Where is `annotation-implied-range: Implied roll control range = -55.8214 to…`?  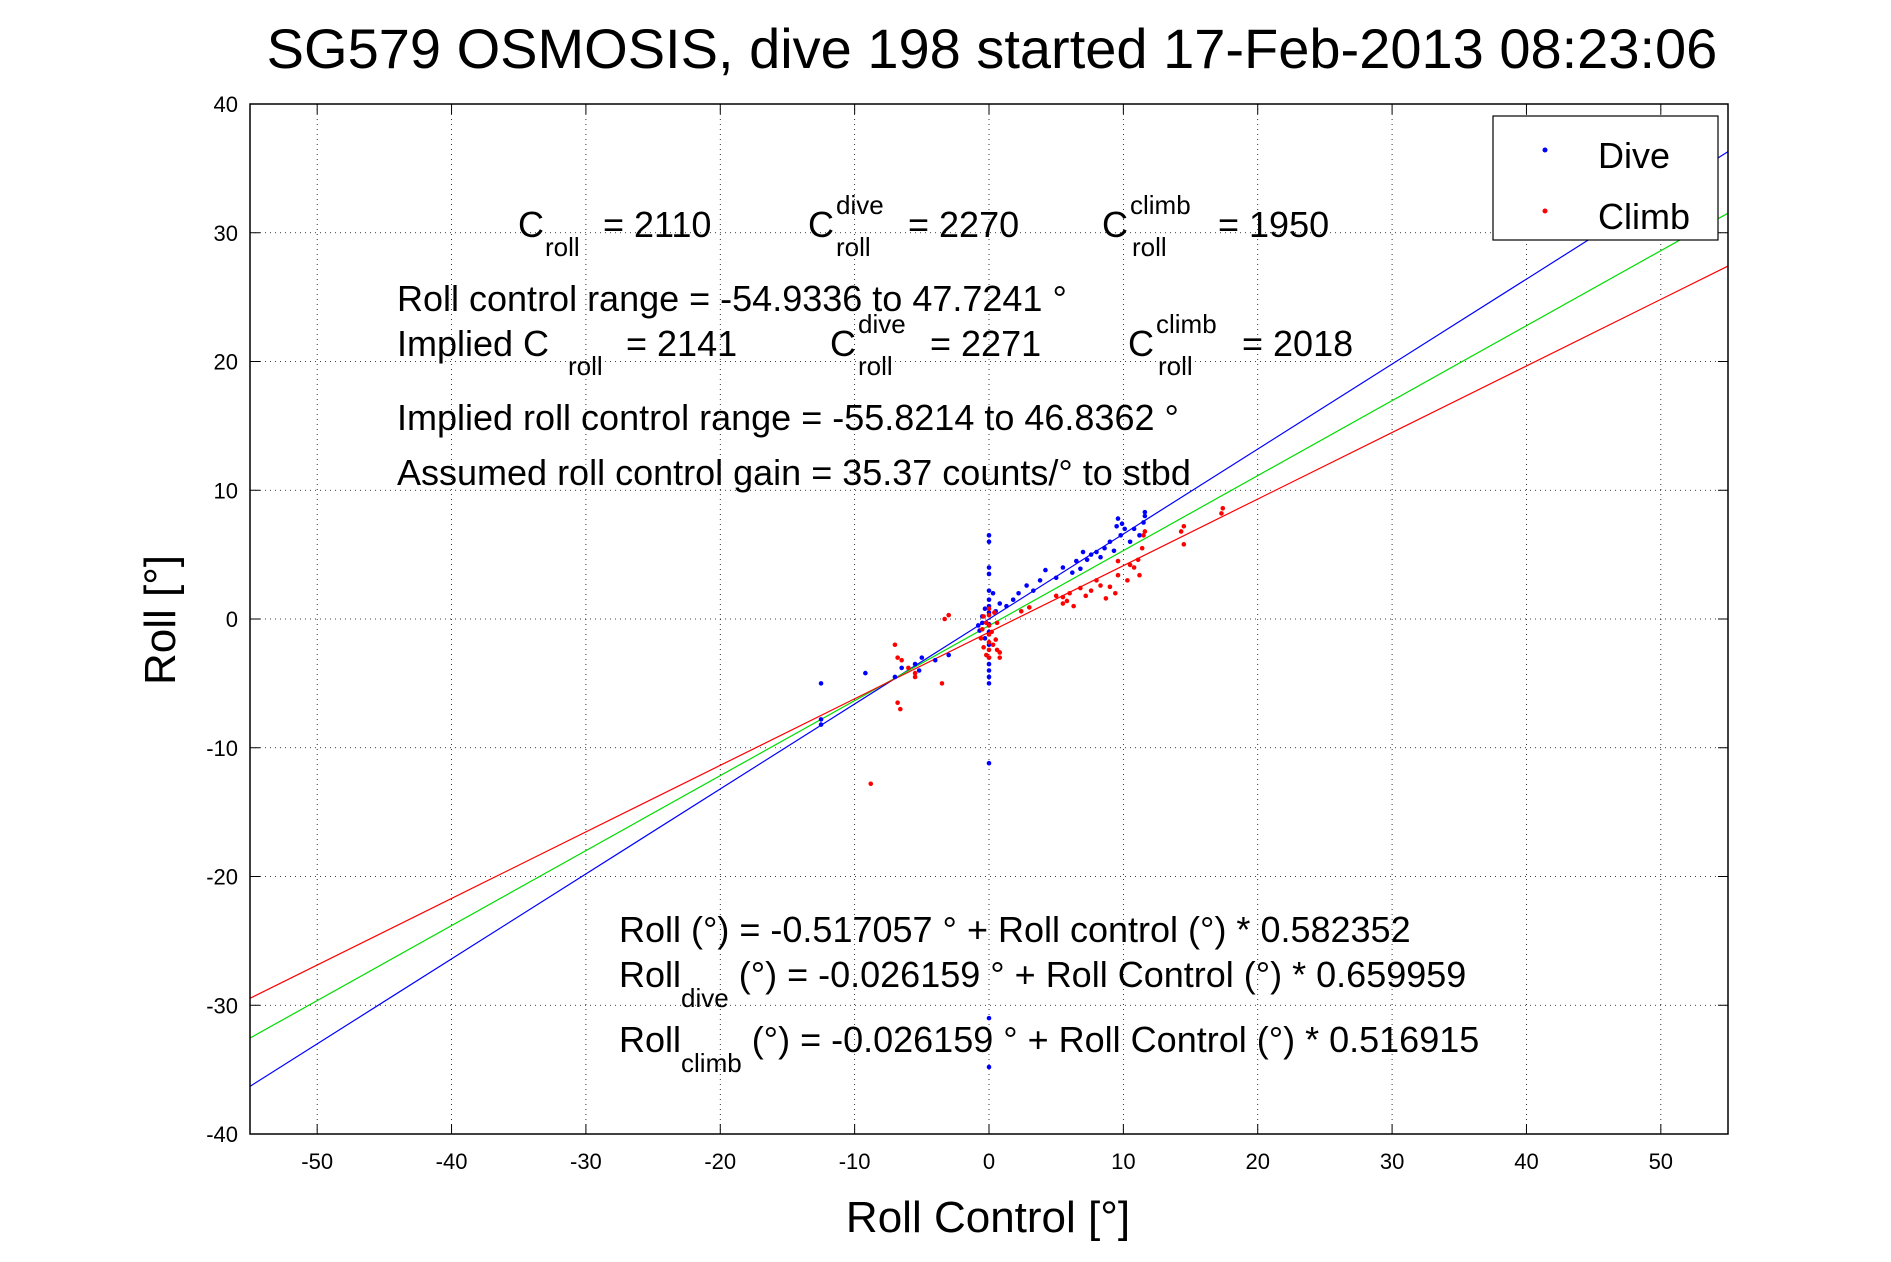 annotation-implied-range: Implied roll control range = -55.8214 to… is located at coordinates (788, 417).